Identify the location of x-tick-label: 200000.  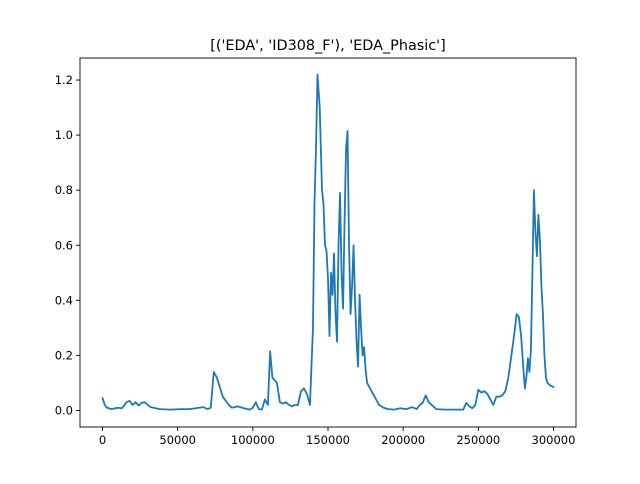
(403, 440).